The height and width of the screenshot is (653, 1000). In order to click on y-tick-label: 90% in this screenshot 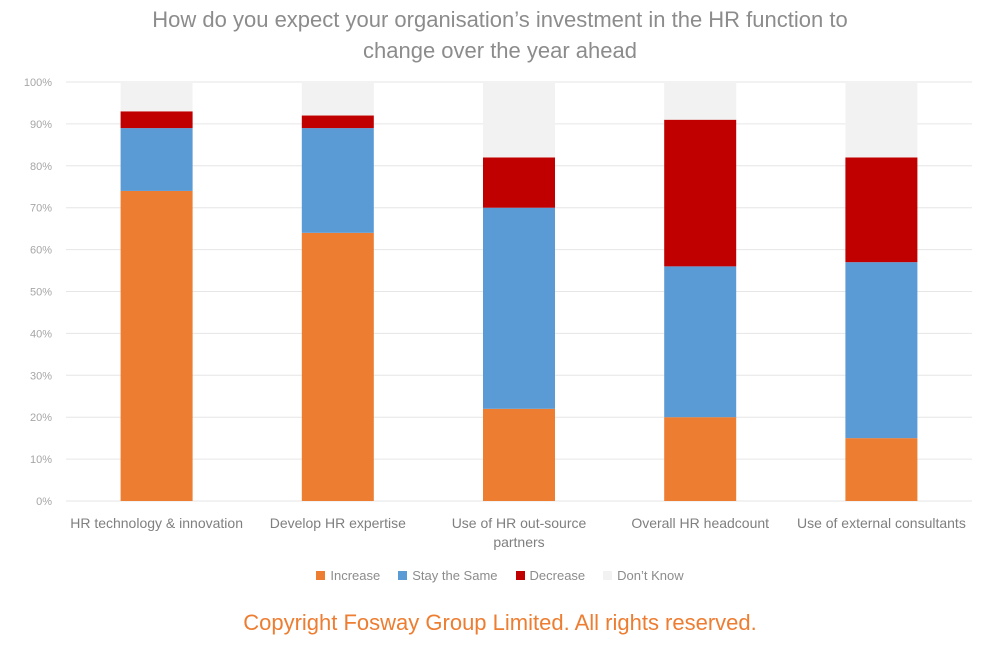, I will do `click(41, 125)`.